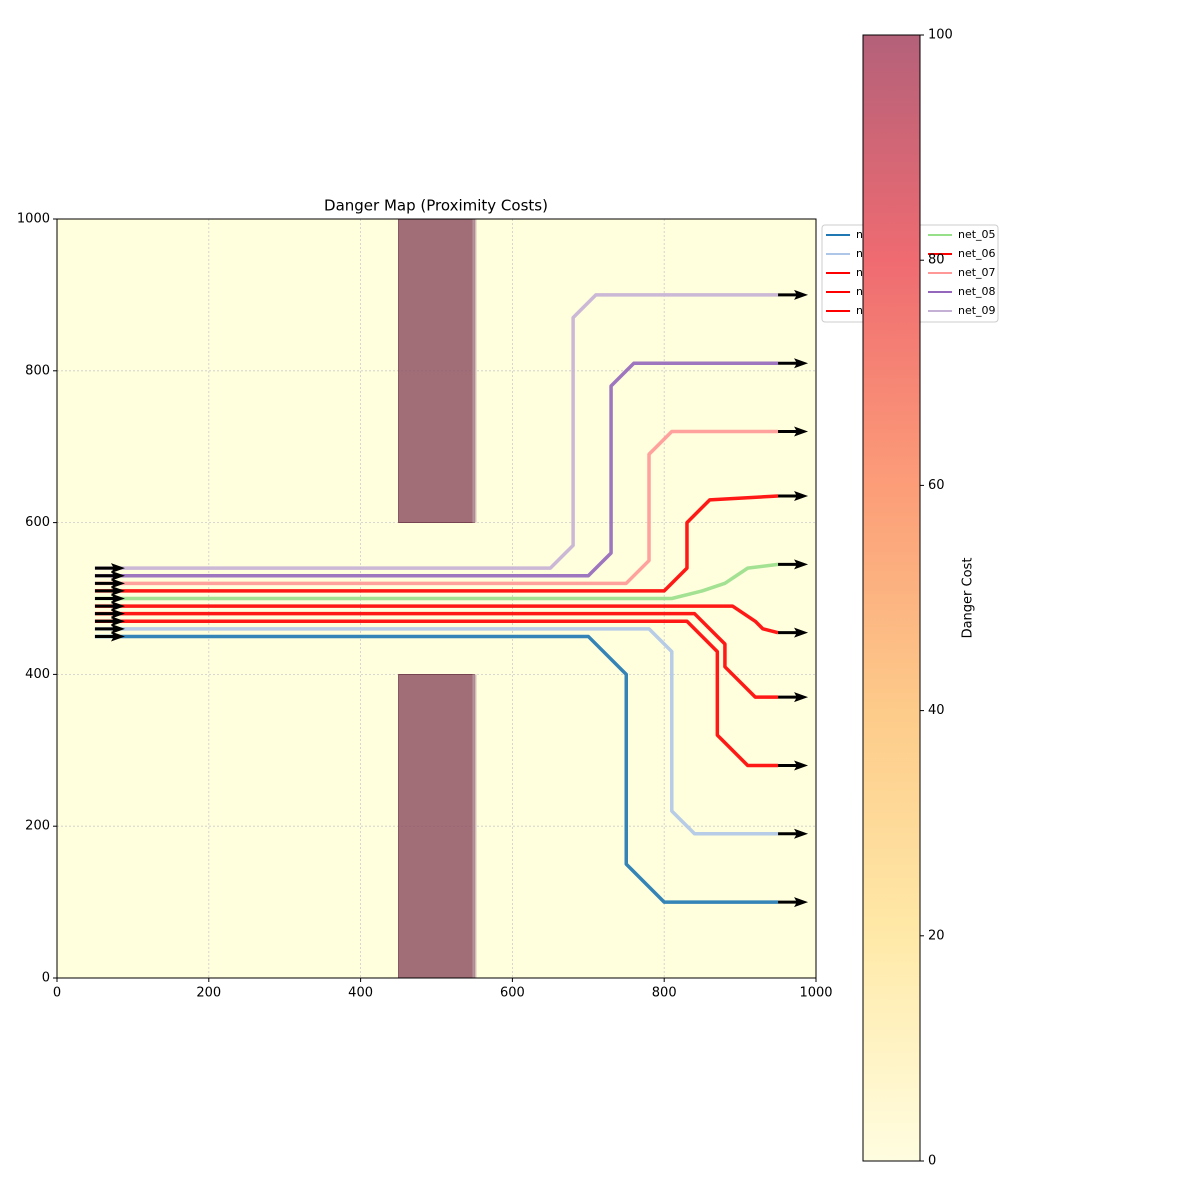  Describe the element at coordinates (360, 993) in the screenshot. I see `x-tick-label: 400` at that location.